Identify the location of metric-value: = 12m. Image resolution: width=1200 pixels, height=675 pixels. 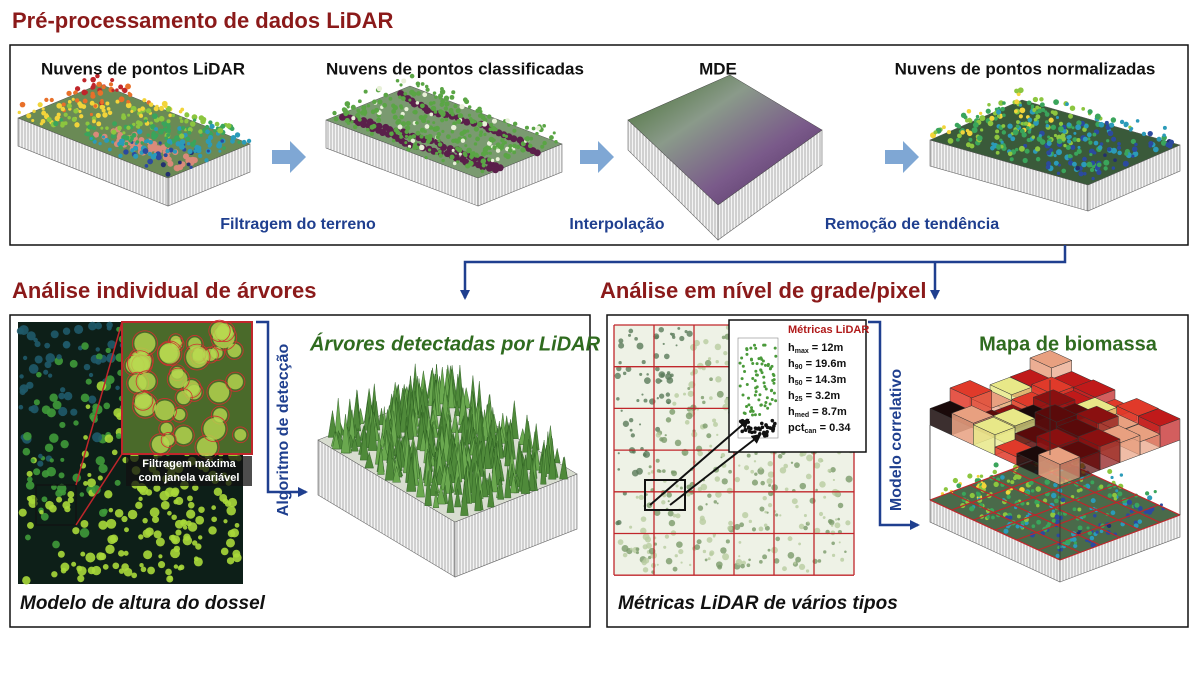
(826, 348).